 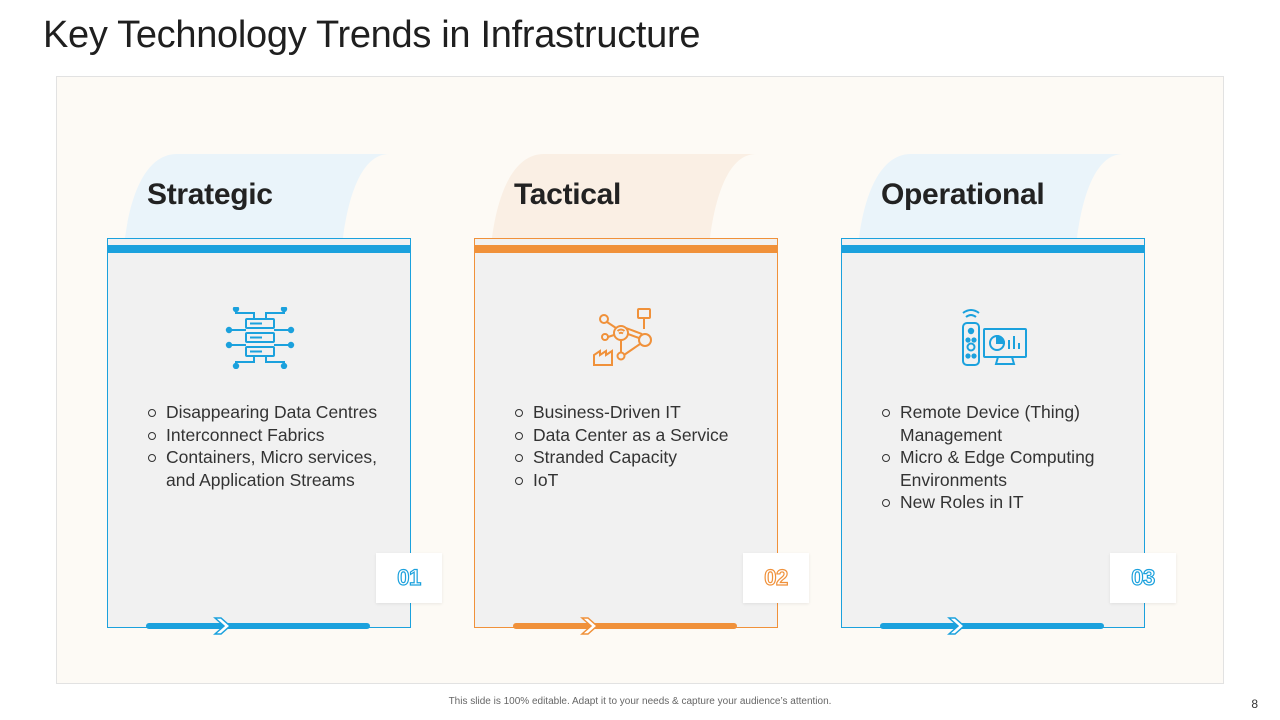 What do you see at coordinates (1254, 704) in the screenshot?
I see `page-number: 8` at bounding box center [1254, 704].